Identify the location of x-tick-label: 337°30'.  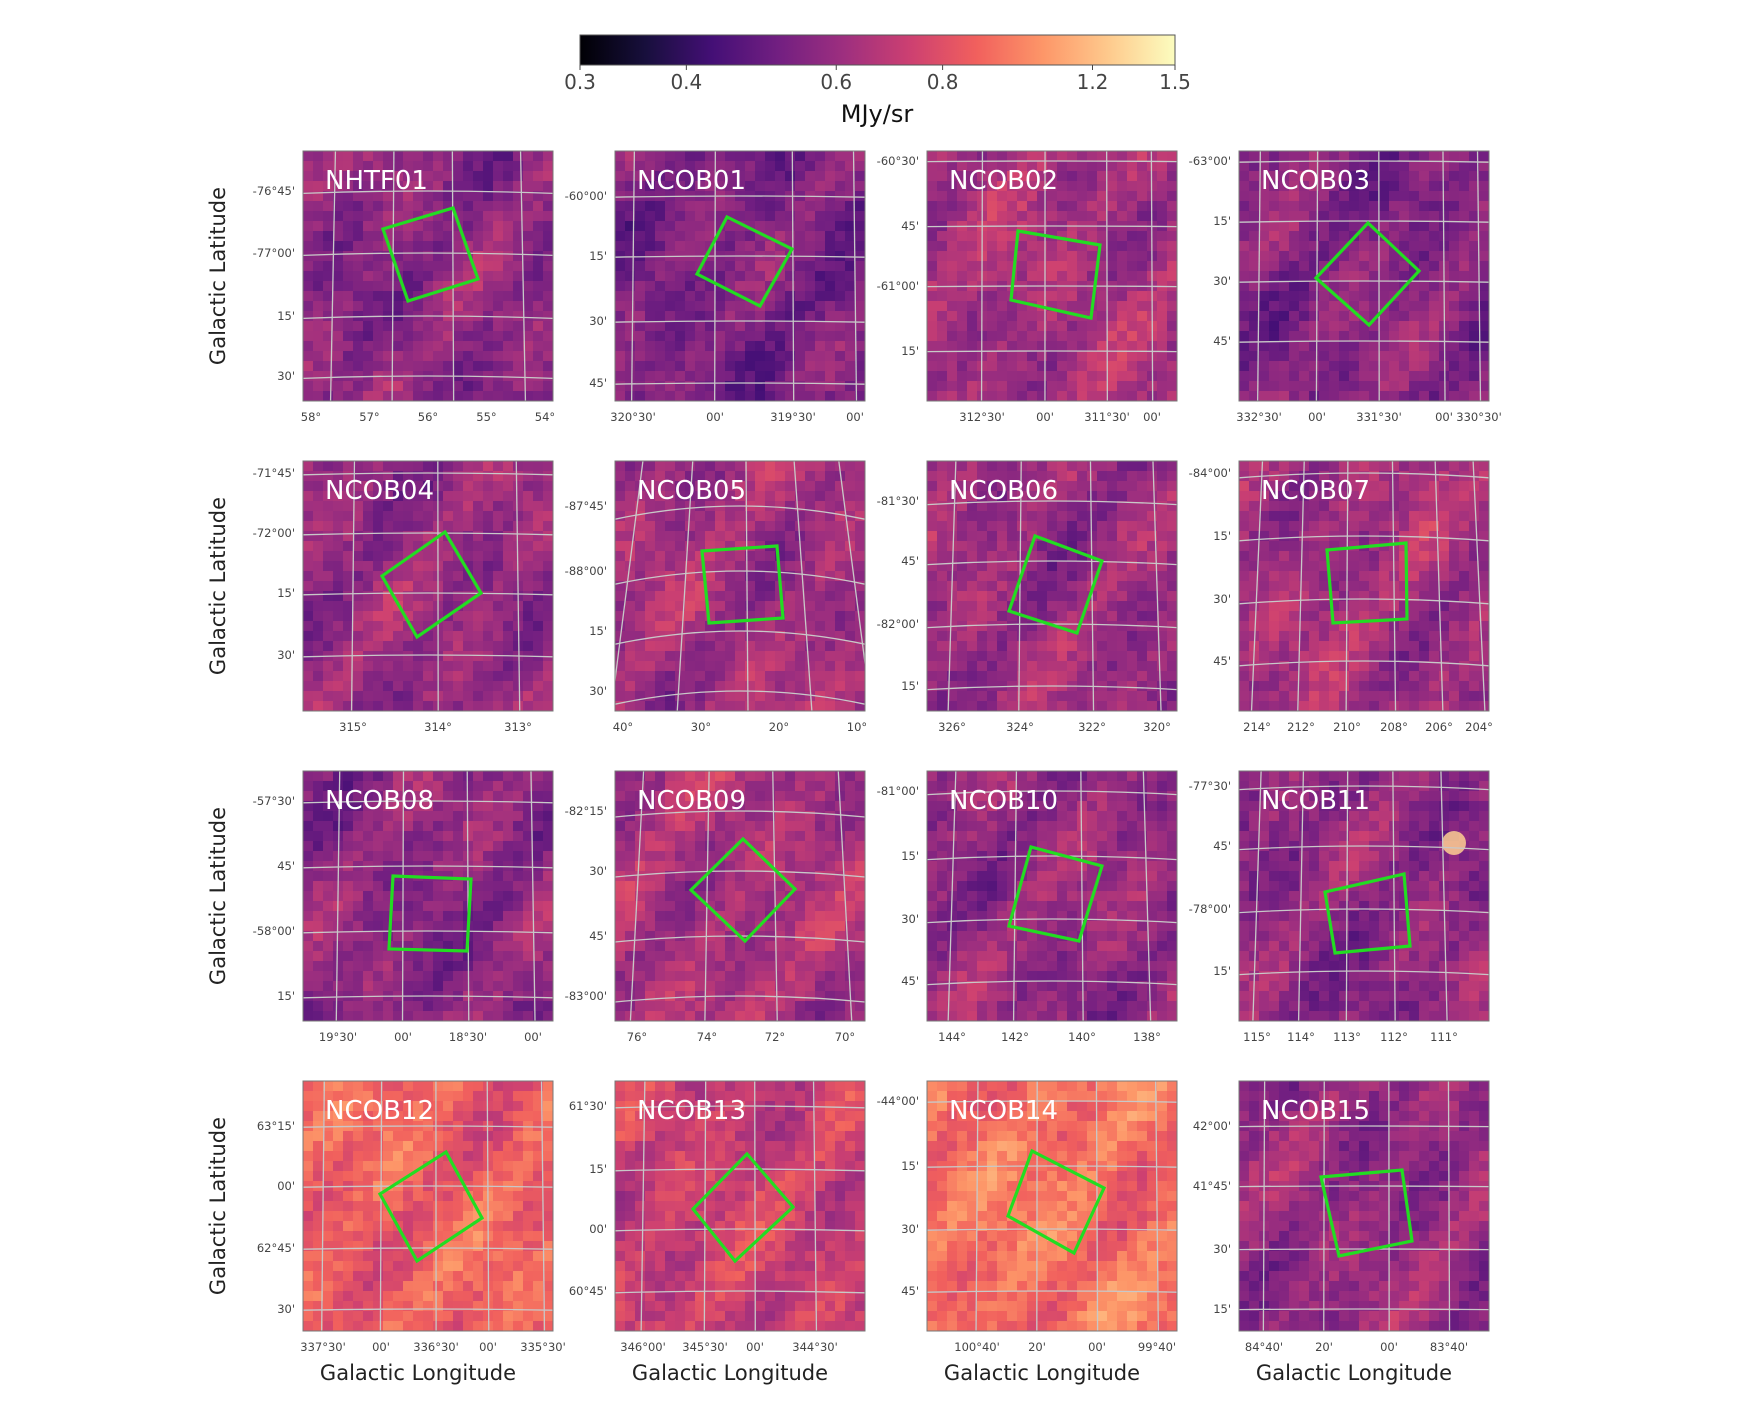
(323, 1347).